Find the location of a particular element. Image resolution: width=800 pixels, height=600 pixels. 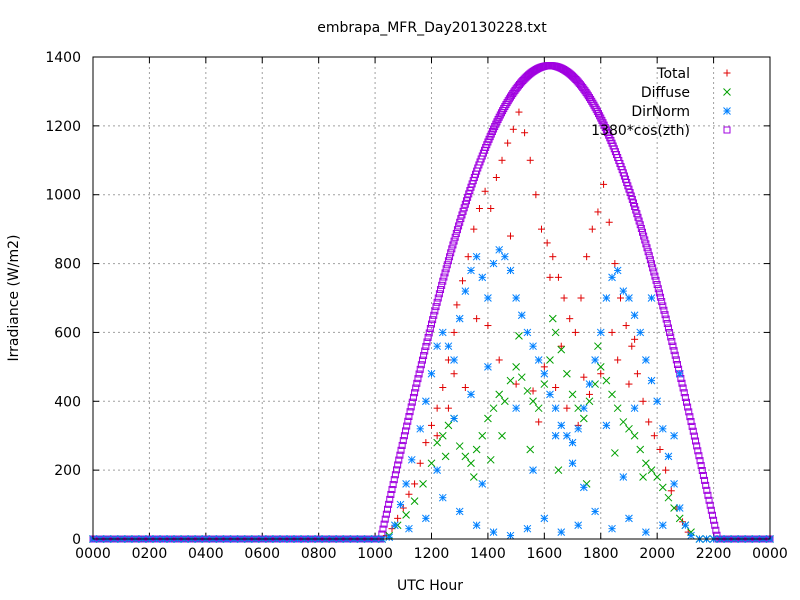

y-tick-label: 1400 is located at coordinates (63, 58).